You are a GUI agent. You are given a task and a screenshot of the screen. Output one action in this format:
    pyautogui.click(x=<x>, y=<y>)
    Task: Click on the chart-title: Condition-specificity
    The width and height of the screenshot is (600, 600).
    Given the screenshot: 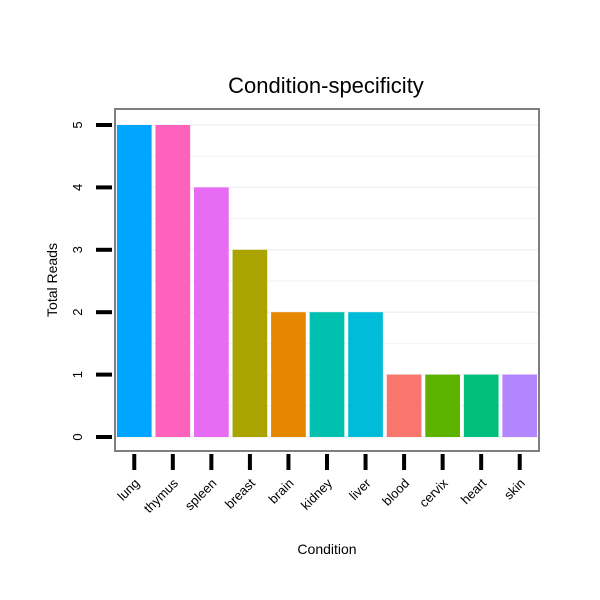 What is the action you would take?
    pyautogui.click(x=326, y=85)
    